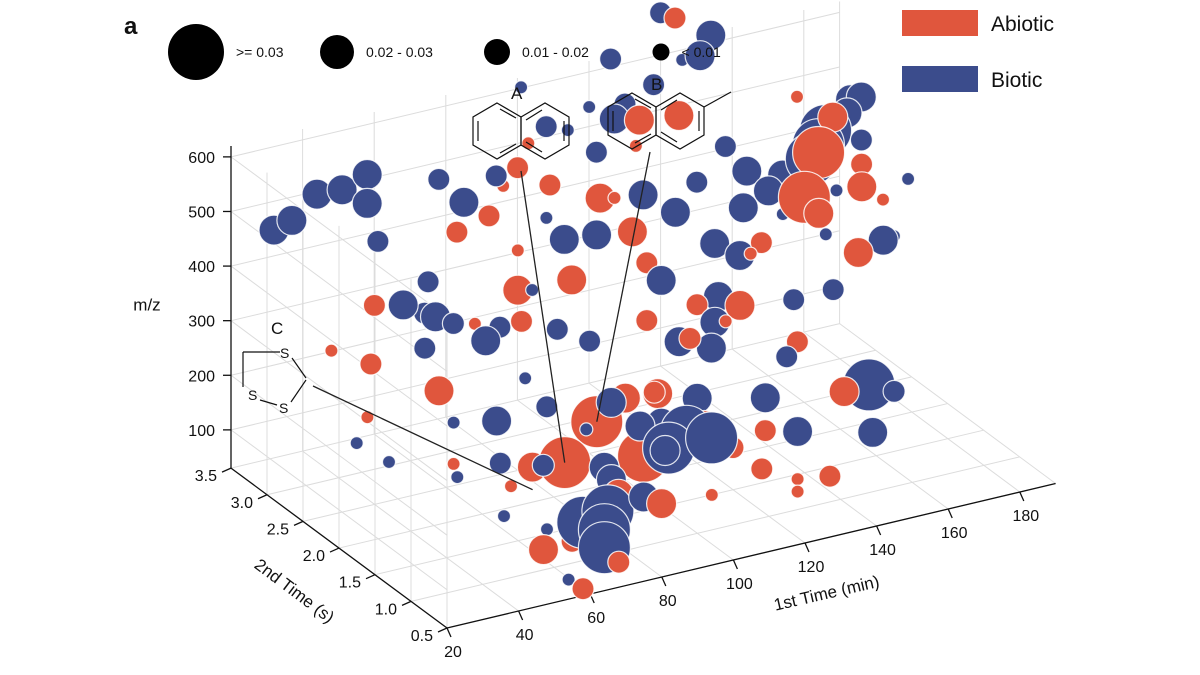 This screenshot has width=1200, height=675. Describe the element at coordinates (517, 93) in the screenshot. I see `annotation-a-label: A` at that location.